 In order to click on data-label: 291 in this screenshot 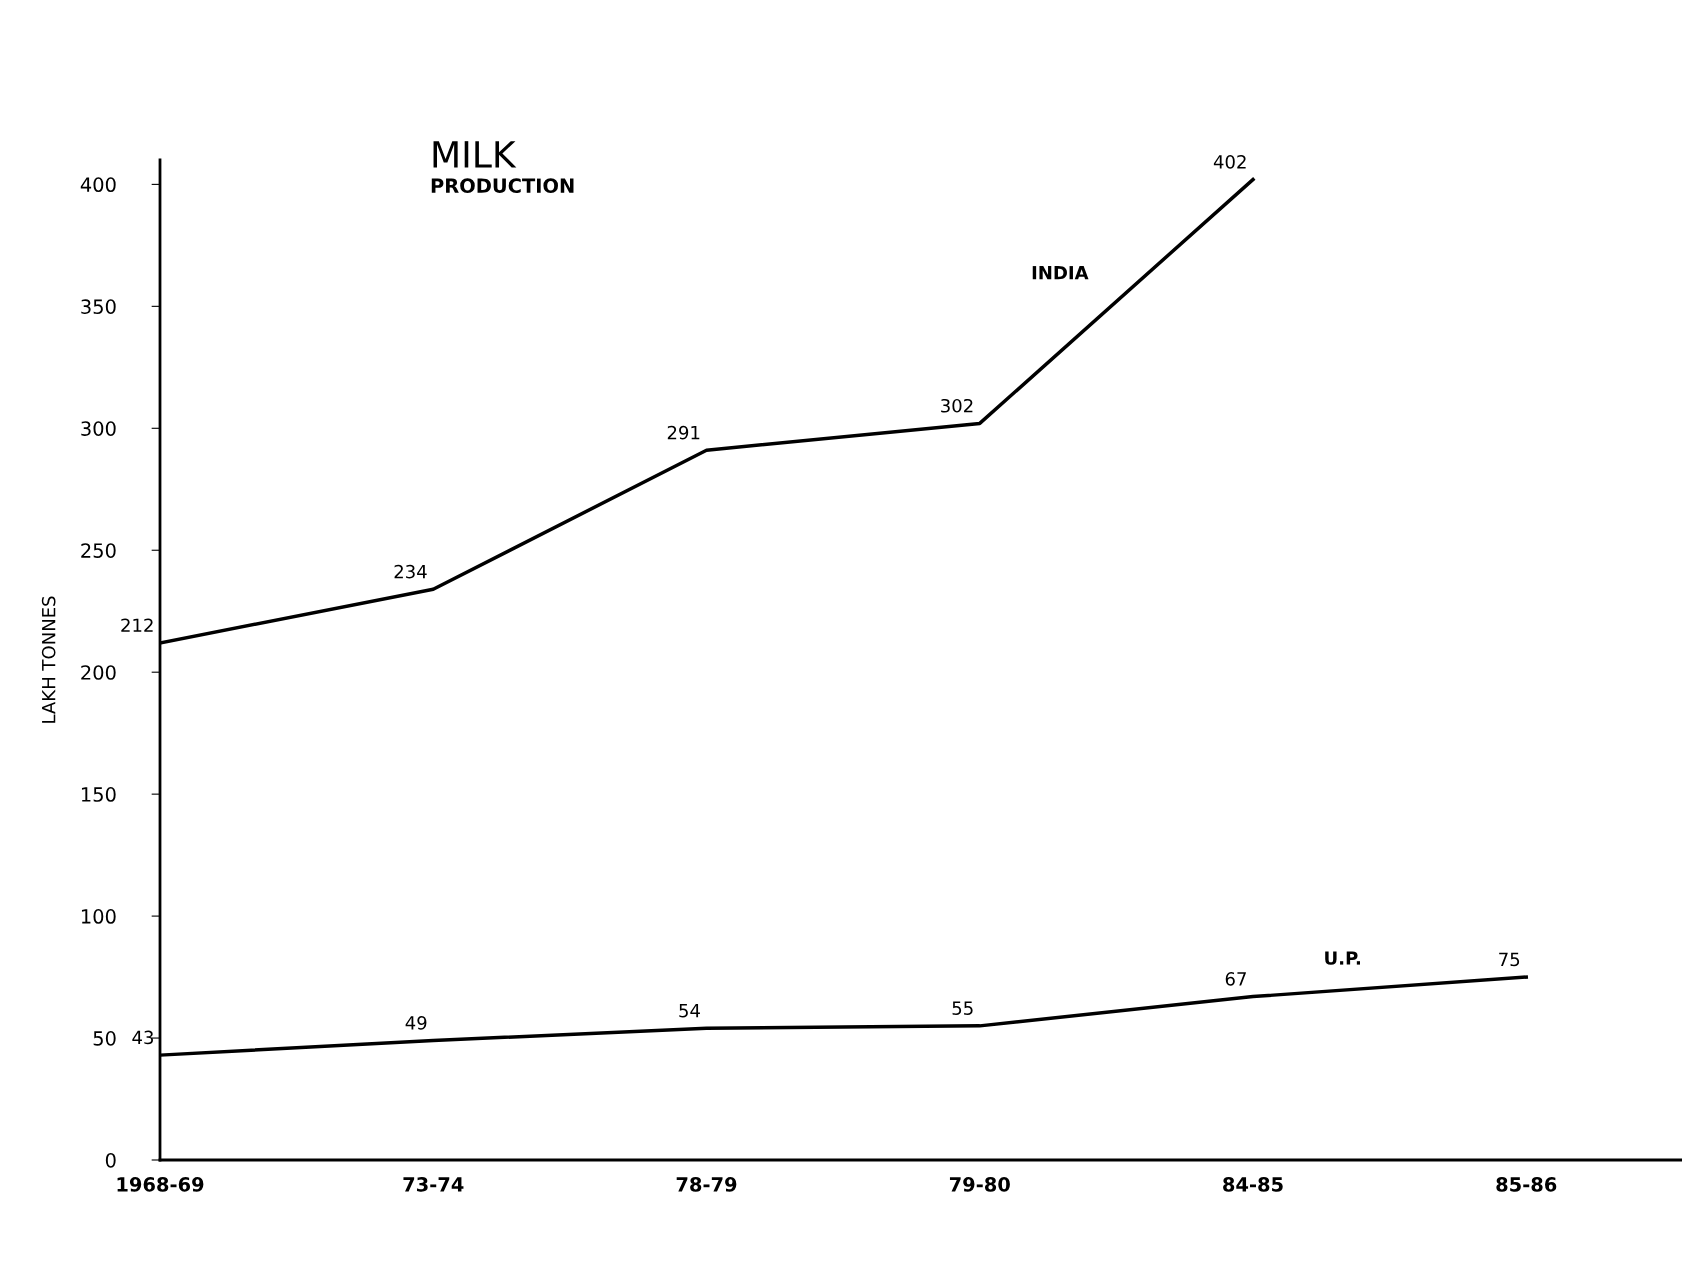, I will do `click(683, 432)`.